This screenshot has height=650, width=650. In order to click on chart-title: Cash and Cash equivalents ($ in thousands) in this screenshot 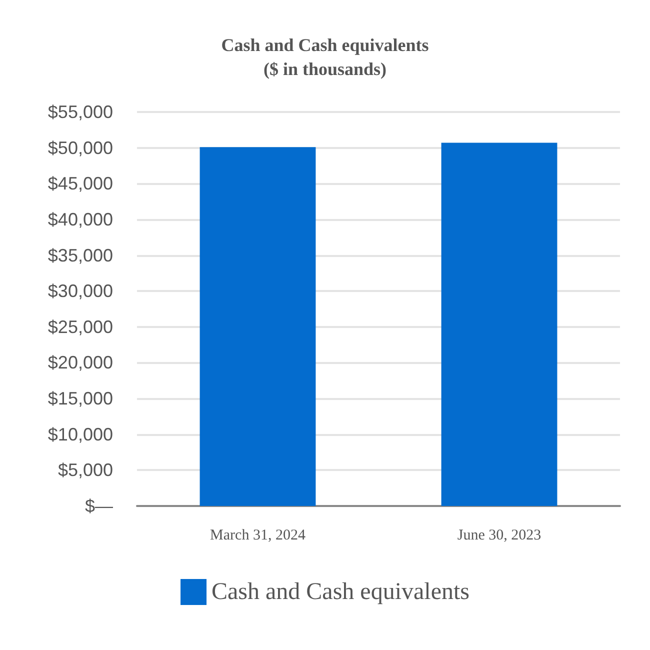, I will do `click(325, 57)`.